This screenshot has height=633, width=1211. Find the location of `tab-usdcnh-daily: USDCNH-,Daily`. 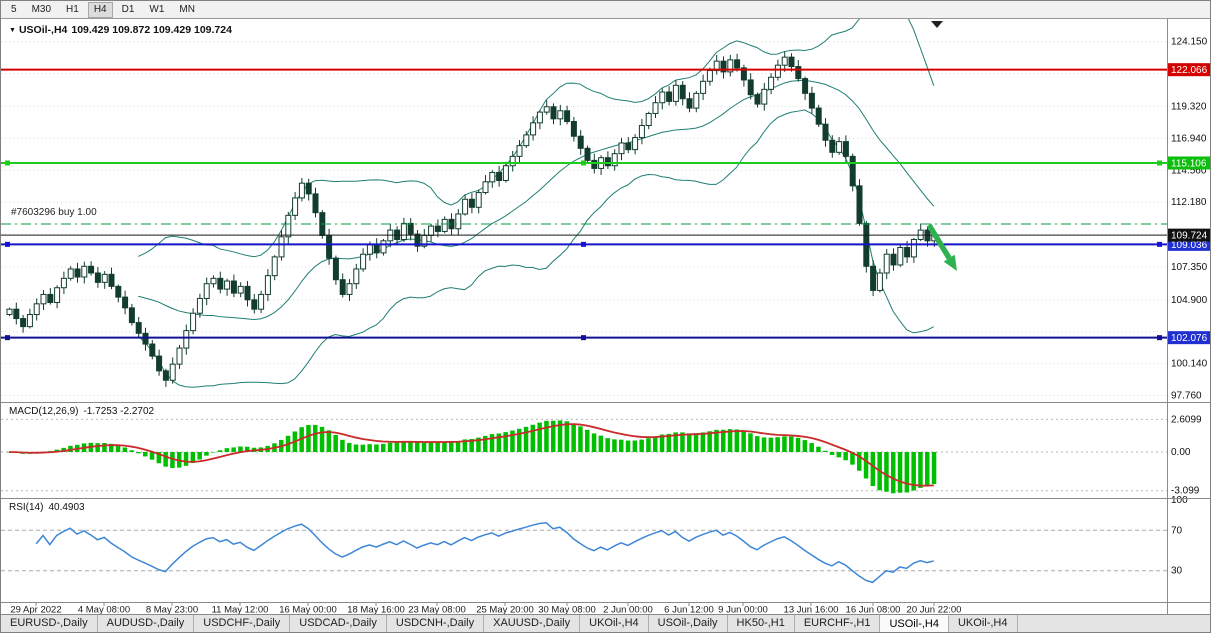

tab-usdcnh-daily: USDCNH-,Daily is located at coordinates (435, 623).